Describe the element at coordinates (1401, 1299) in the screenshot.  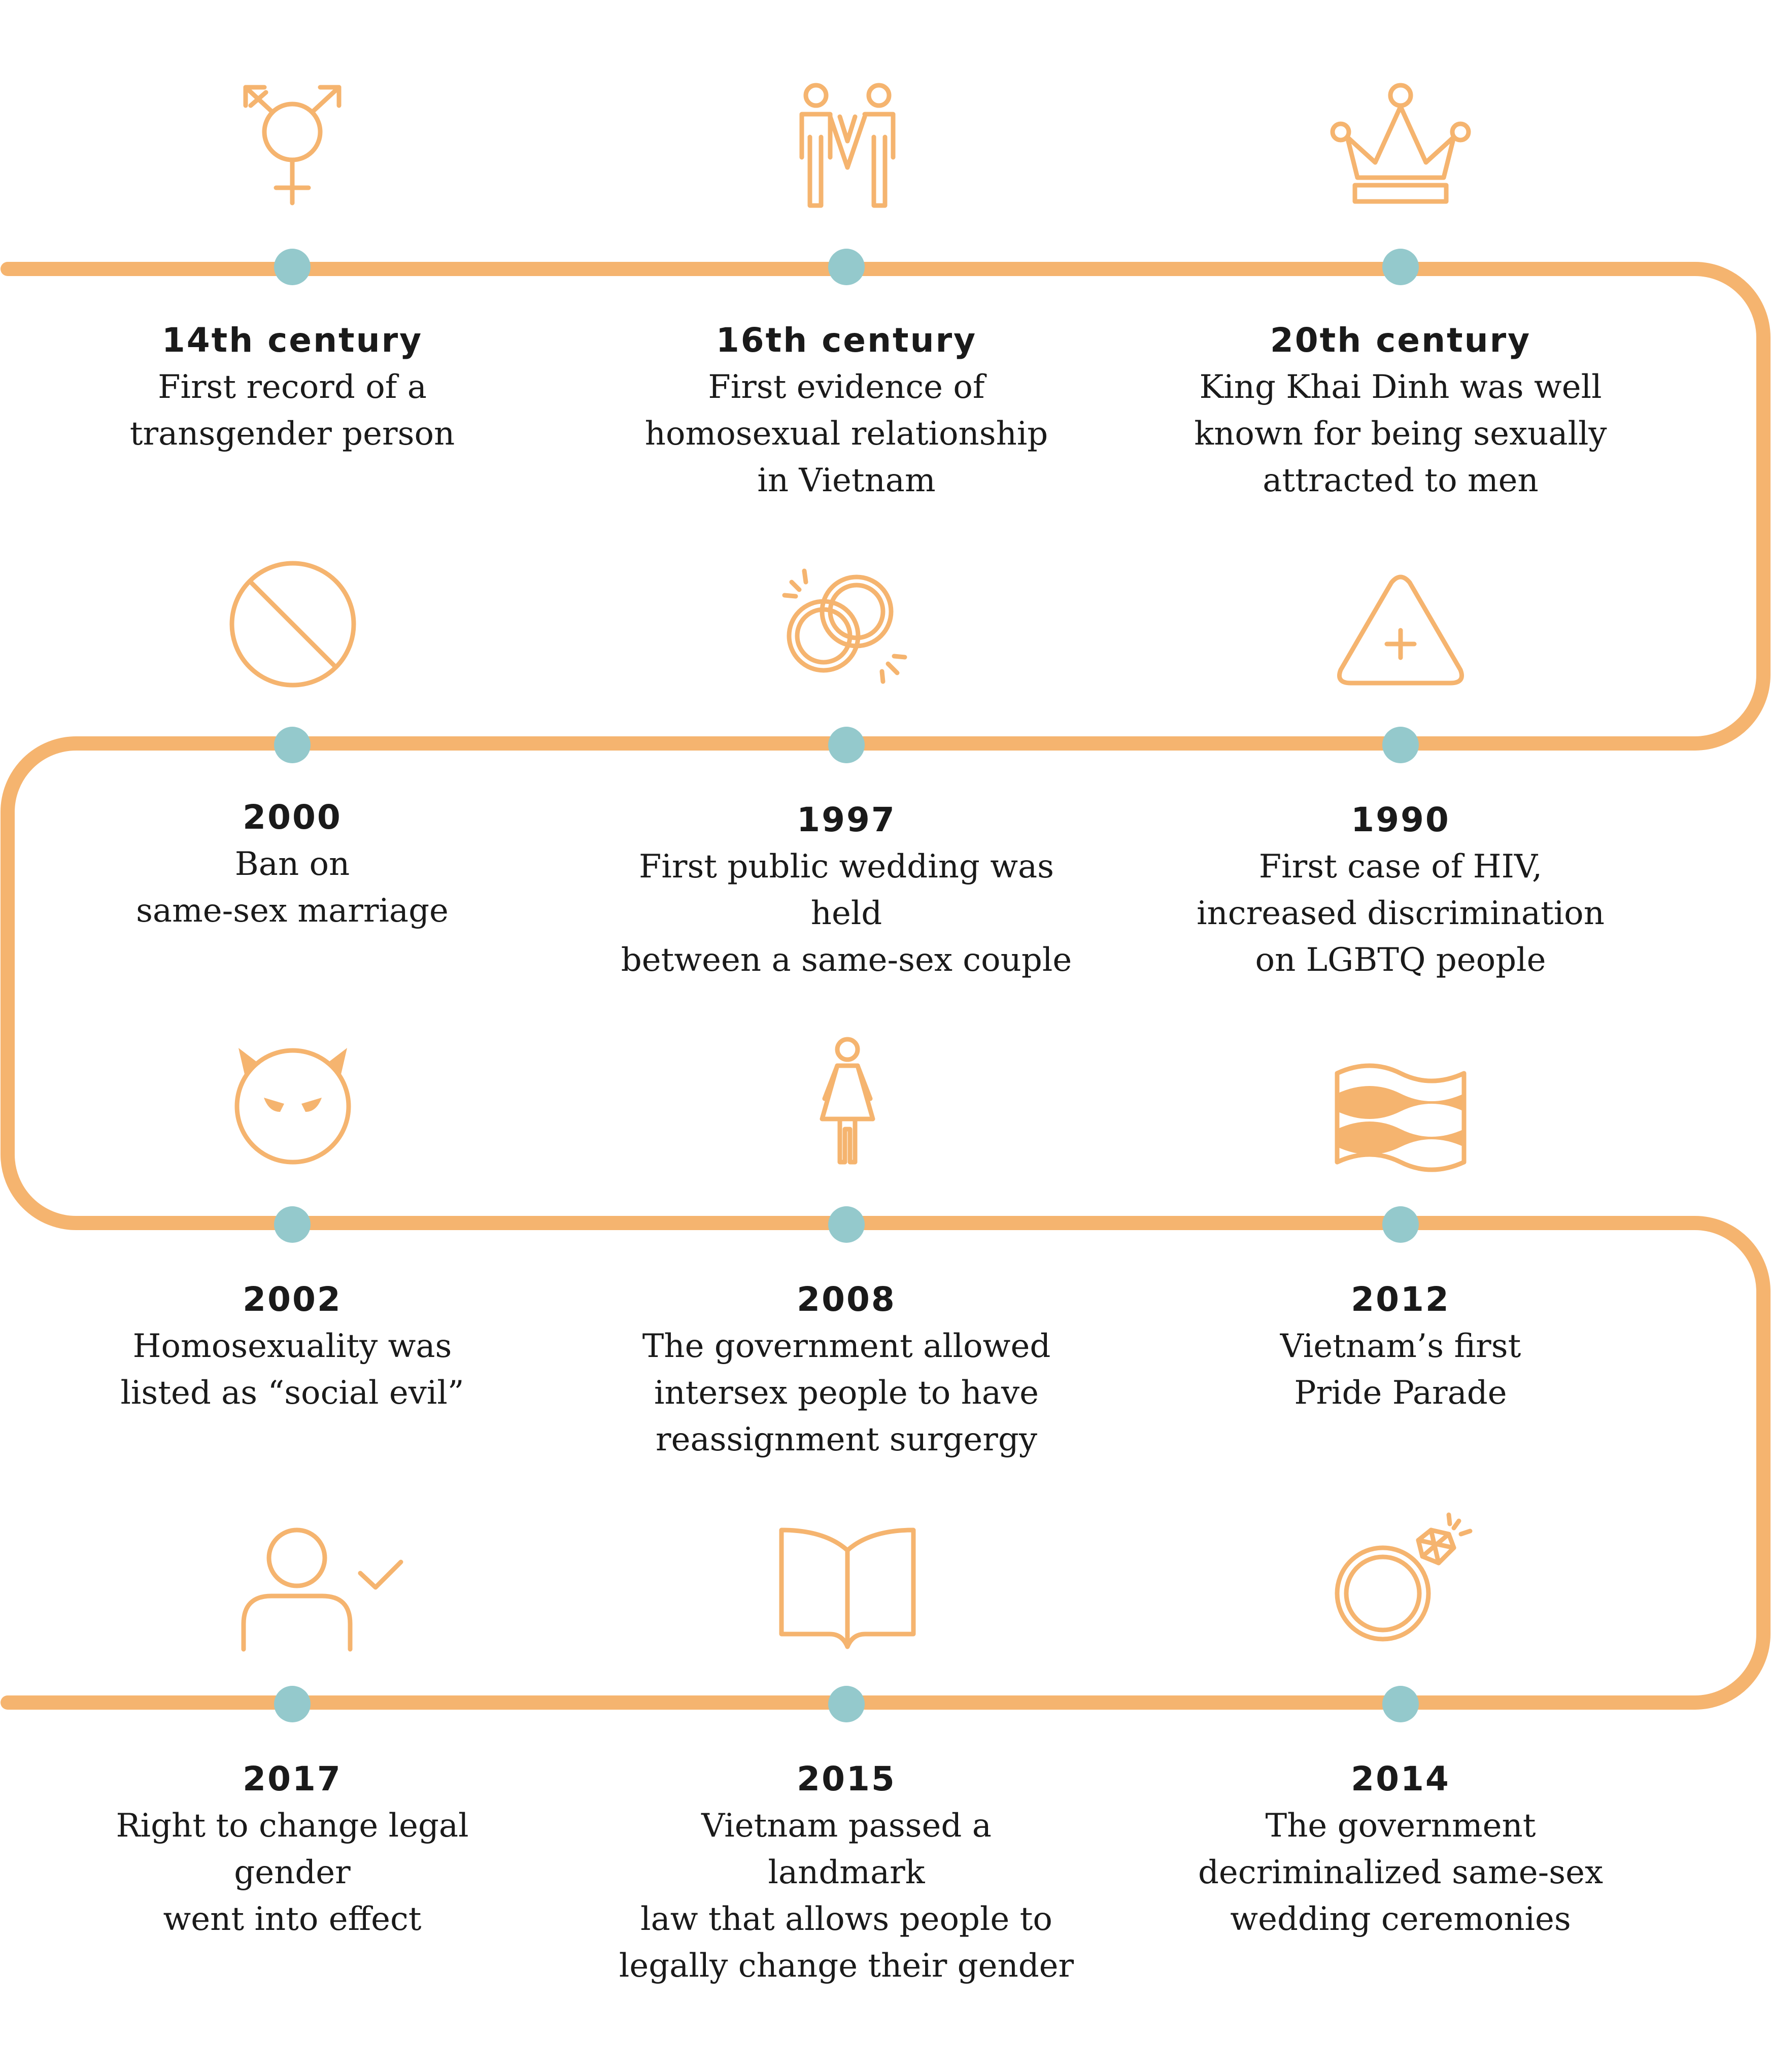
I see `event-year: 2012` at that location.